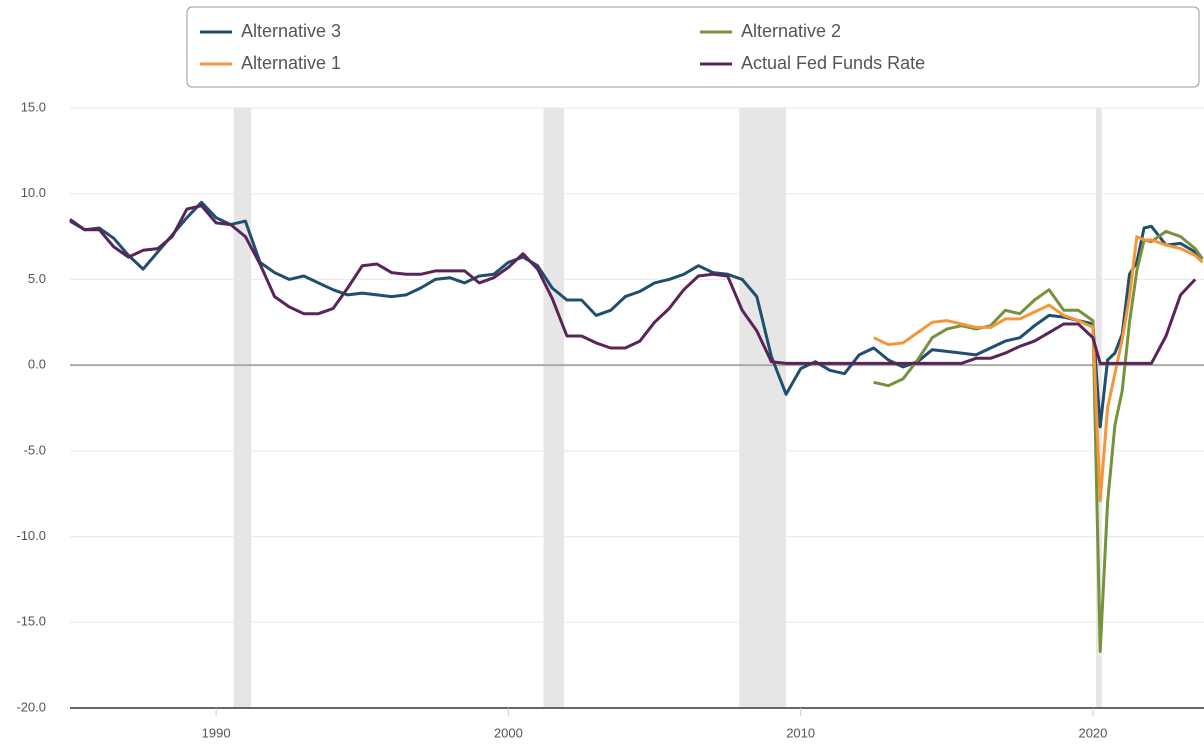 The height and width of the screenshot is (744, 1204). I want to click on legend-label: Alternative 2, so click(791, 31).